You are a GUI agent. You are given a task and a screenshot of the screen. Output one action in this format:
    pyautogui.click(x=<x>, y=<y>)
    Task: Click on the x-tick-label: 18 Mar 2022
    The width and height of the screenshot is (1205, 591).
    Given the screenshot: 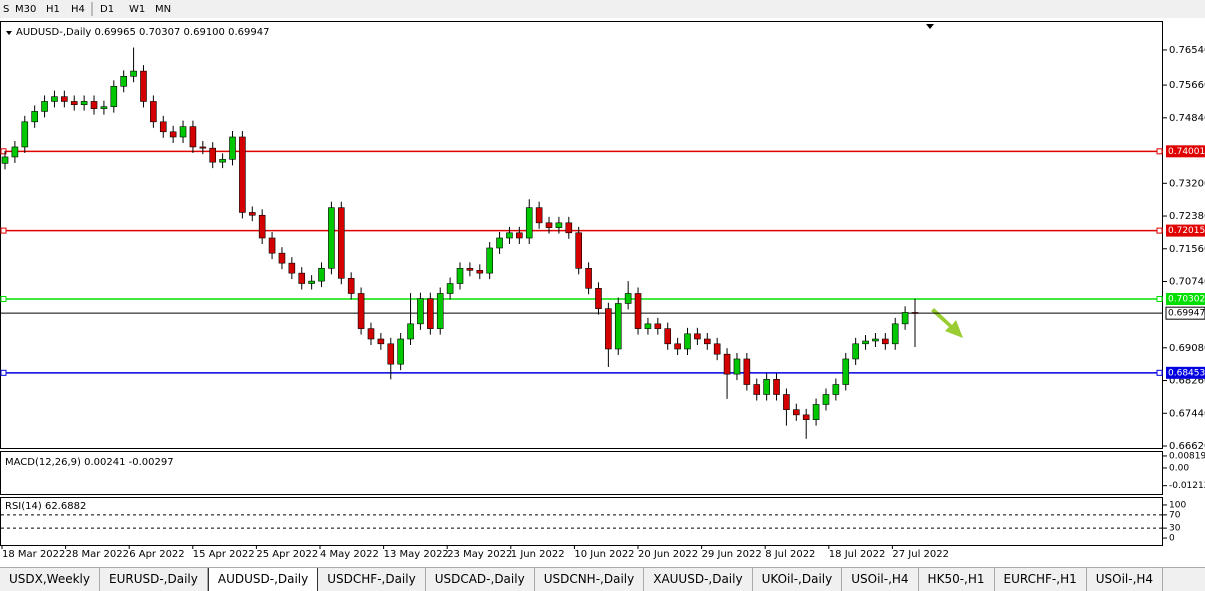 What is the action you would take?
    pyautogui.click(x=33, y=554)
    